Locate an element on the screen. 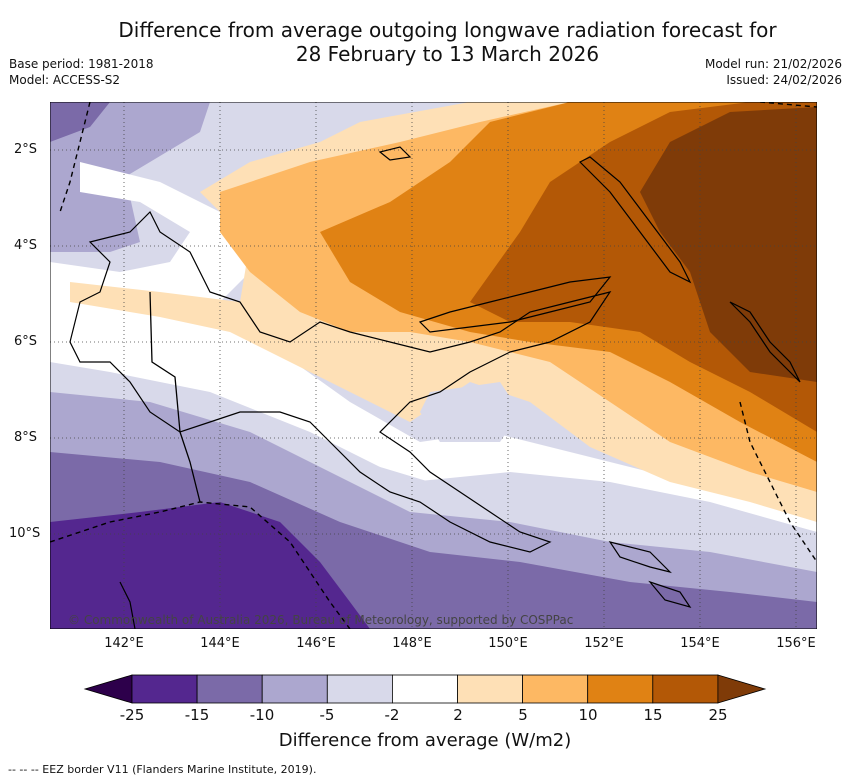 Image resolution: width=850 pixels, height=781 pixels. colorbar is located at coordinates (425, 689).